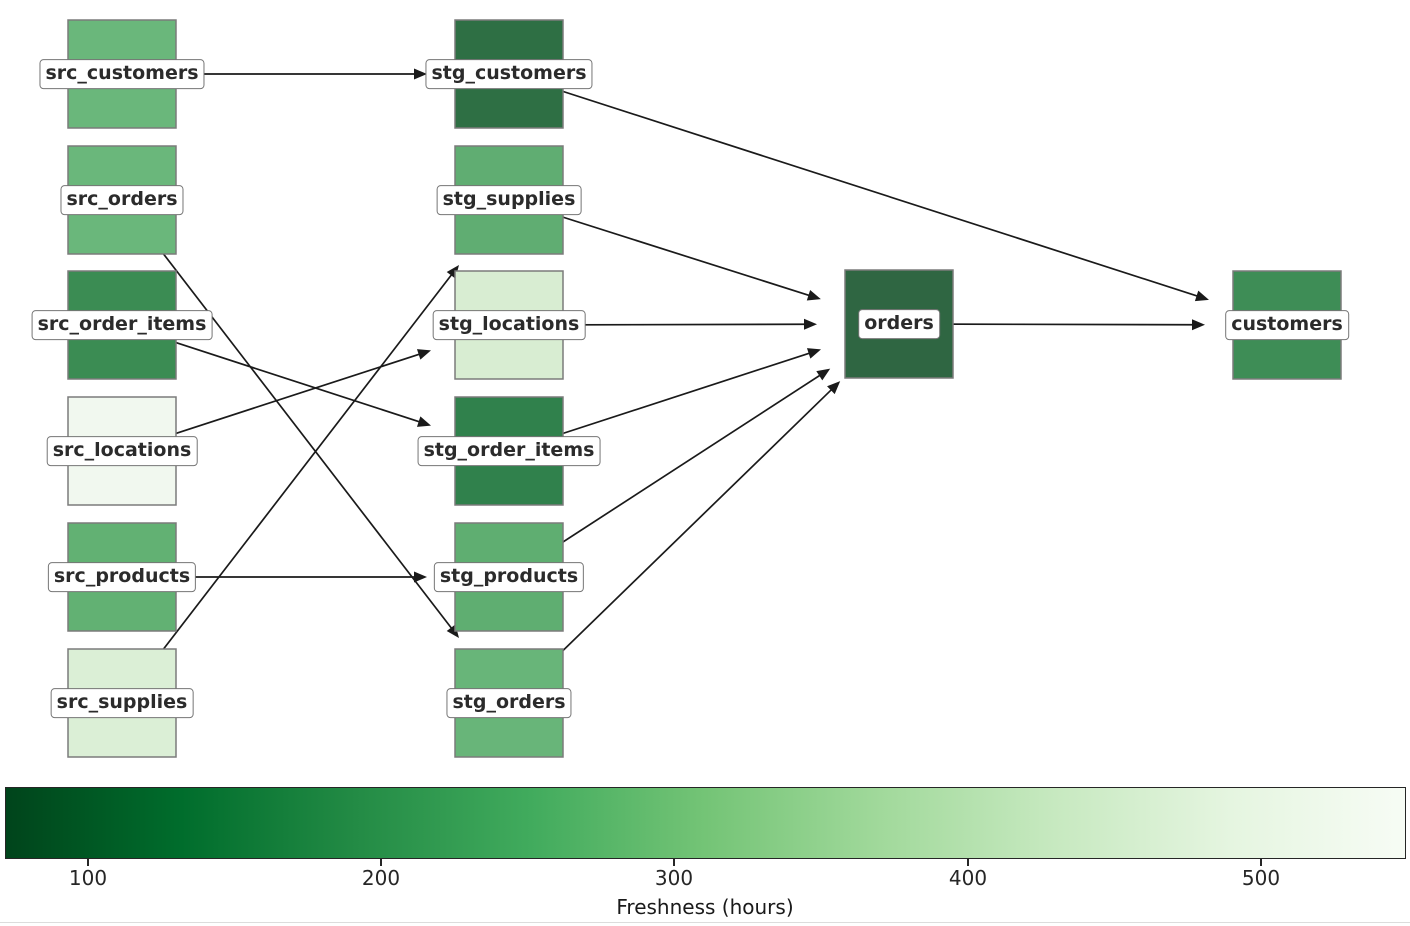 The width and height of the screenshot is (1410, 926). What do you see at coordinates (509, 577) in the screenshot?
I see `node-label-stg_products: stg_products` at bounding box center [509, 577].